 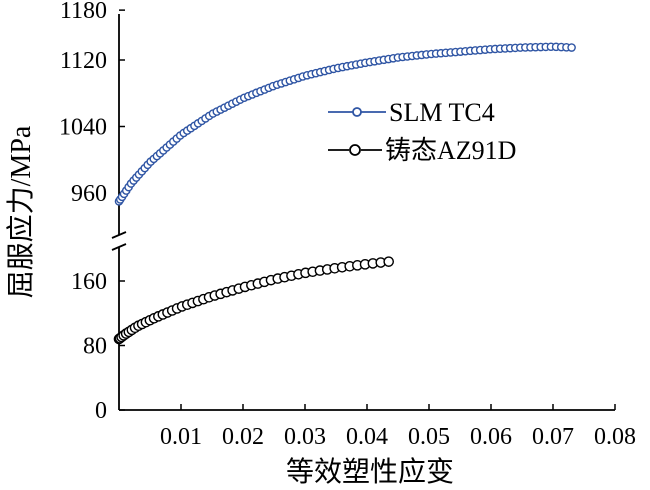 I want to click on legend-marker-slm, so click(x=357, y=112).